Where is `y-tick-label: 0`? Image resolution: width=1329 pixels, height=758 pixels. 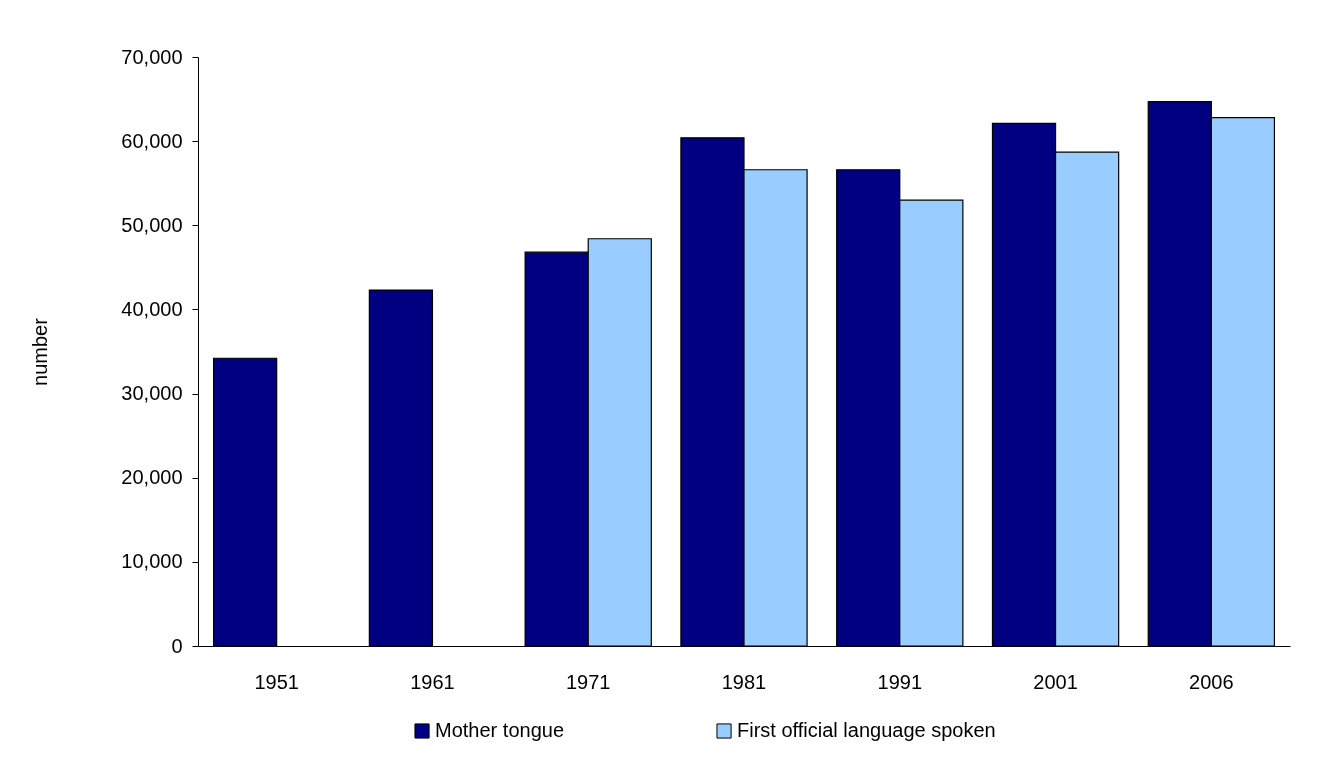 y-tick-label: 0 is located at coordinates (177, 645).